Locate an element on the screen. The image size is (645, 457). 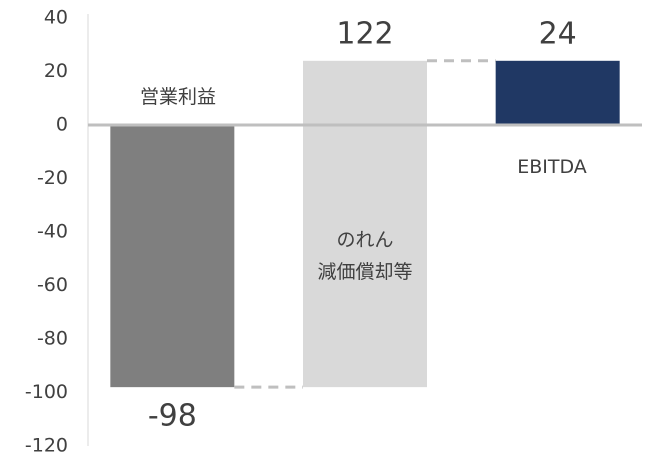
y-tick-label: -80 is located at coordinates (52, 339).